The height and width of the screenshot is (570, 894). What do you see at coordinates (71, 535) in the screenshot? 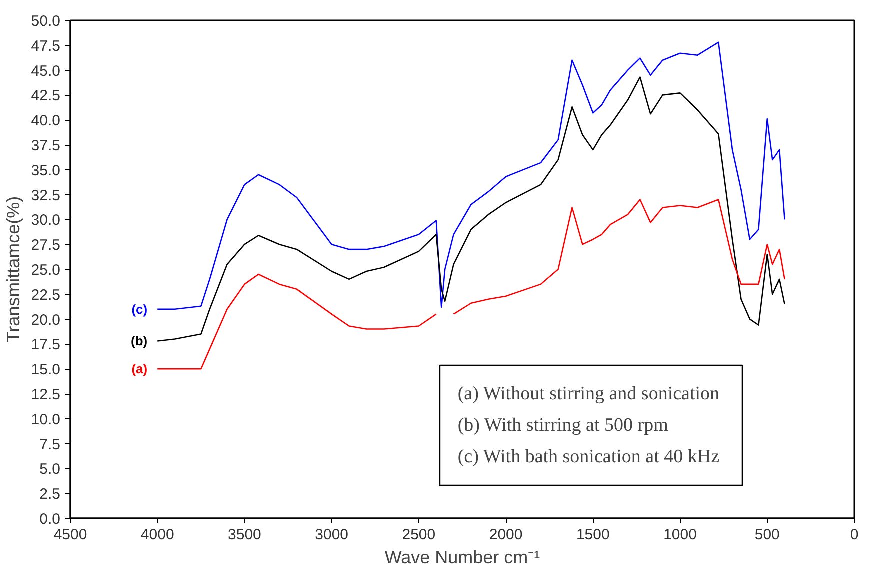
I see `x-tick-label: 4500` at bounding box center [71, 535].